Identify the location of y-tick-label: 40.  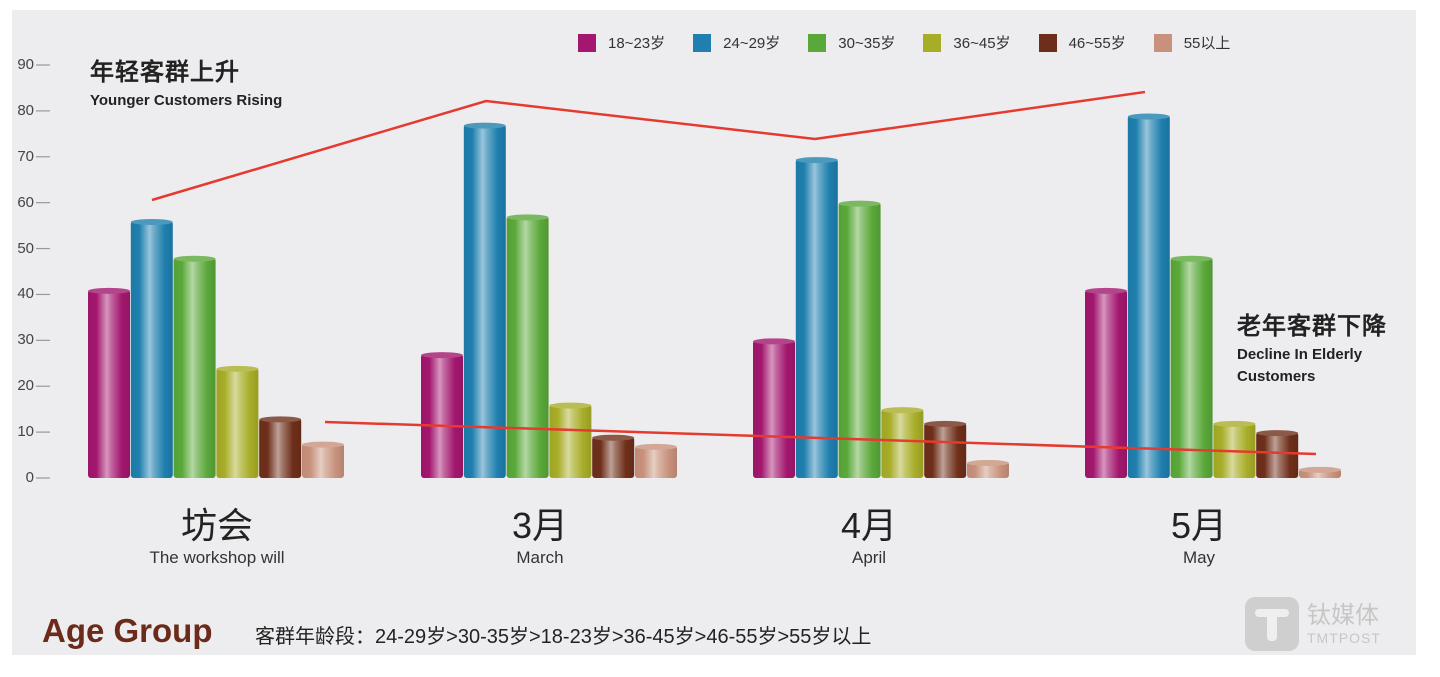
(25, 294).